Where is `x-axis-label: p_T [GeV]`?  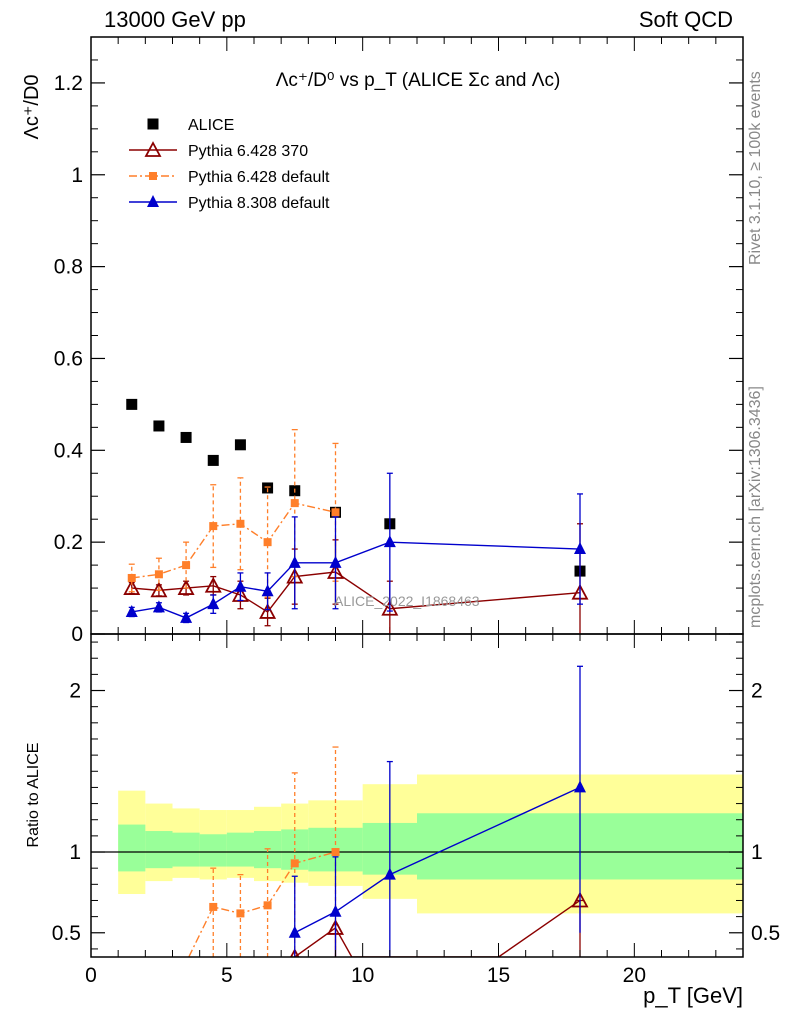
x-axis-label: p_T [GeV] is located at coordinates (693, 995).